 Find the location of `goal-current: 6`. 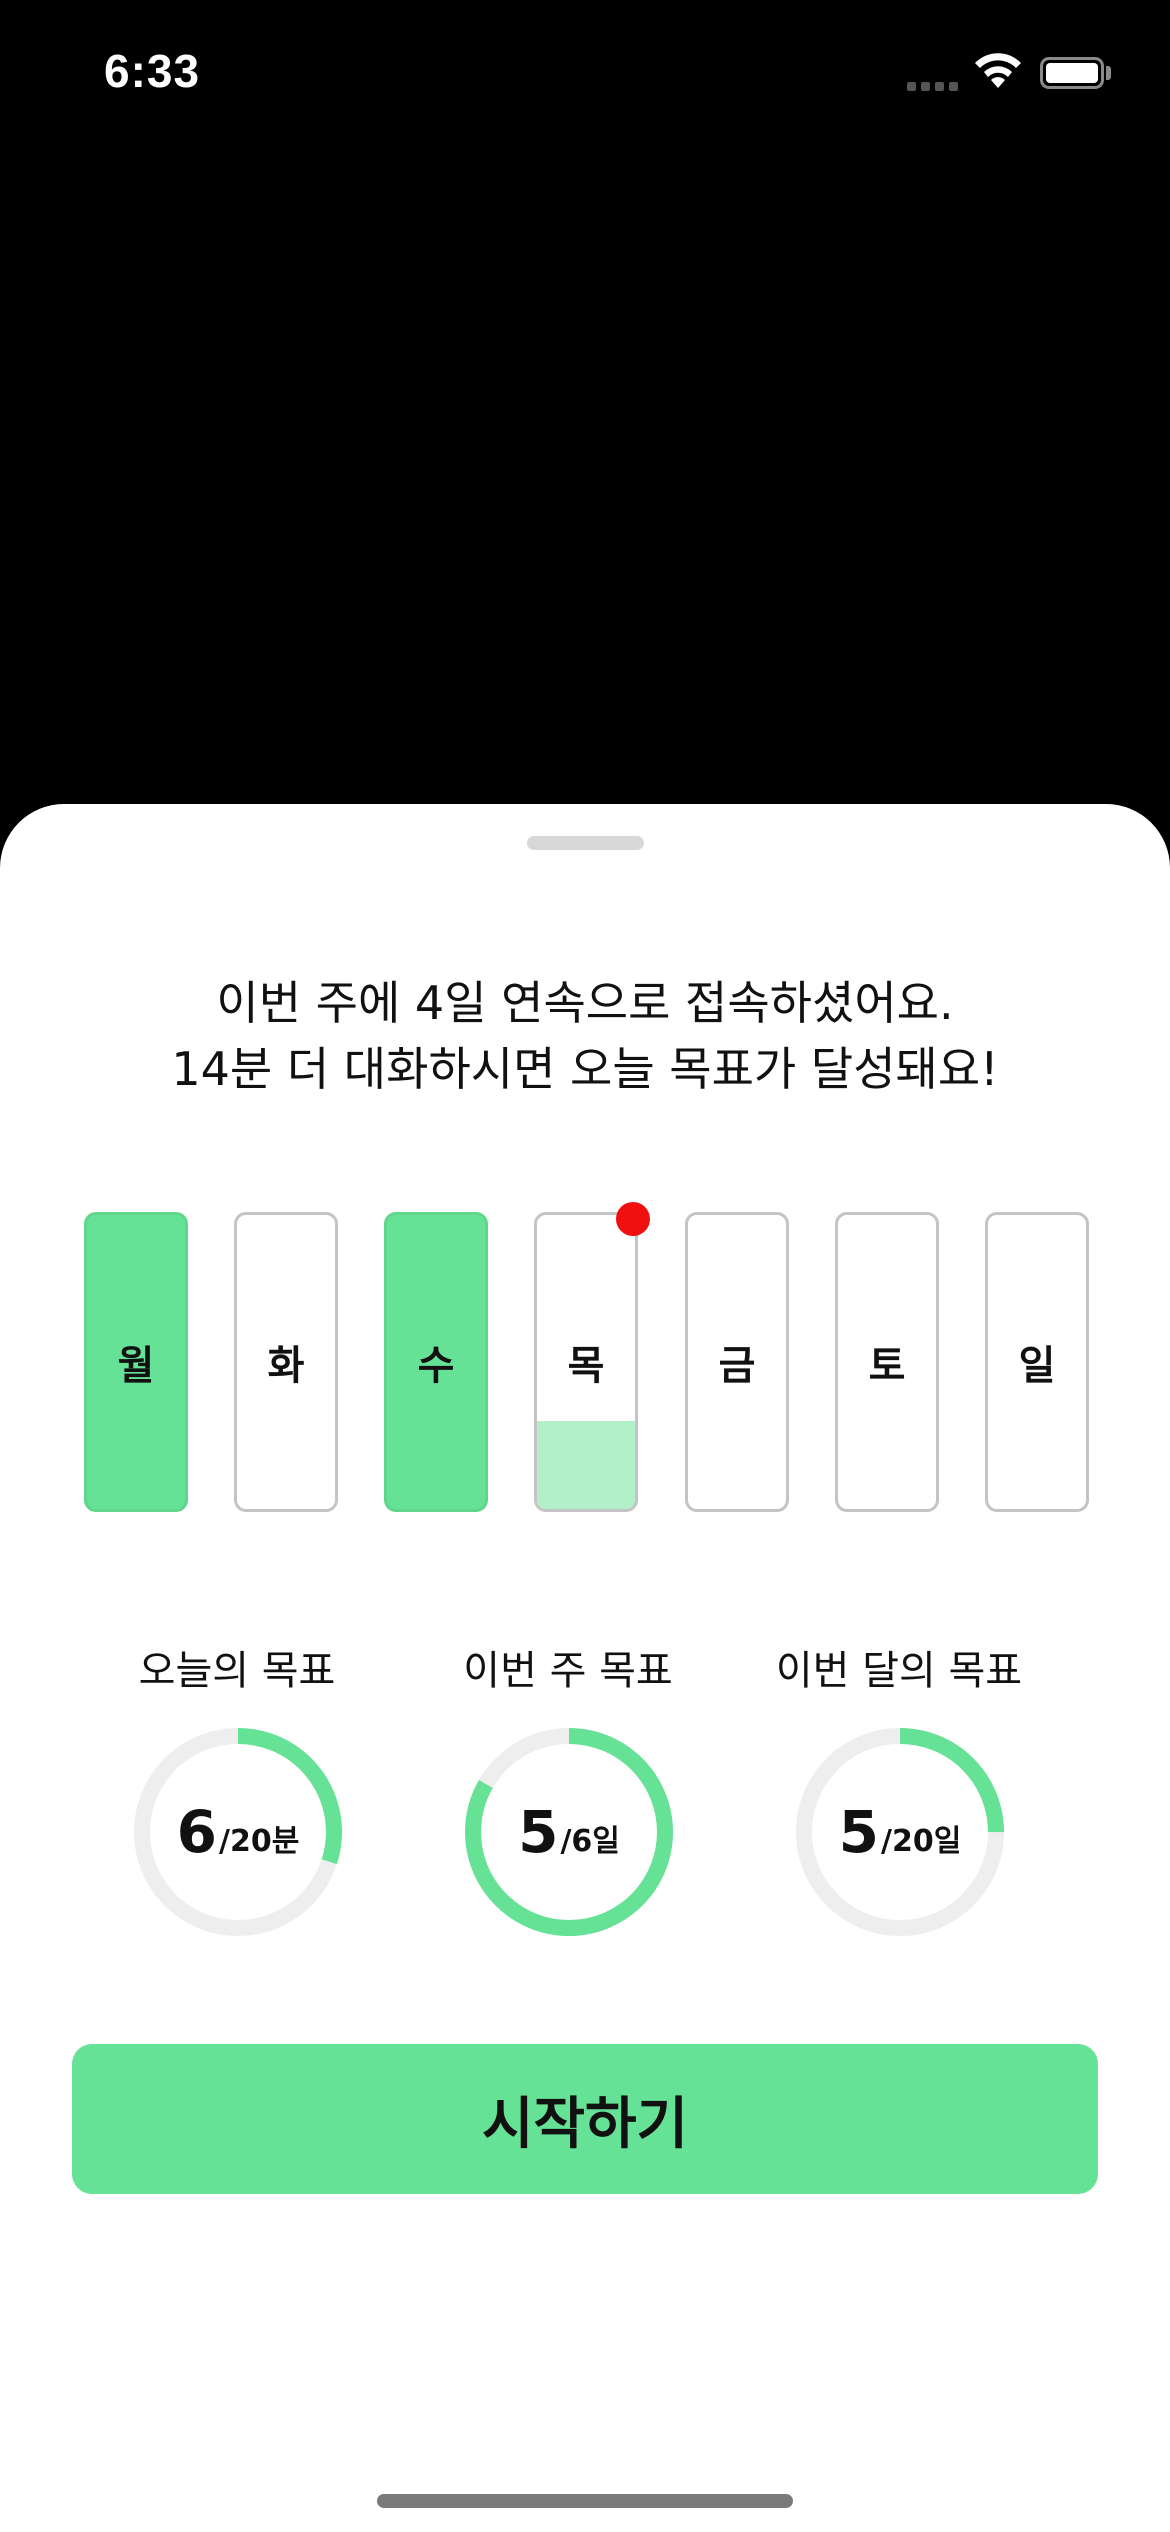

goal-current: 6 is located at coordinates (197, 1832).